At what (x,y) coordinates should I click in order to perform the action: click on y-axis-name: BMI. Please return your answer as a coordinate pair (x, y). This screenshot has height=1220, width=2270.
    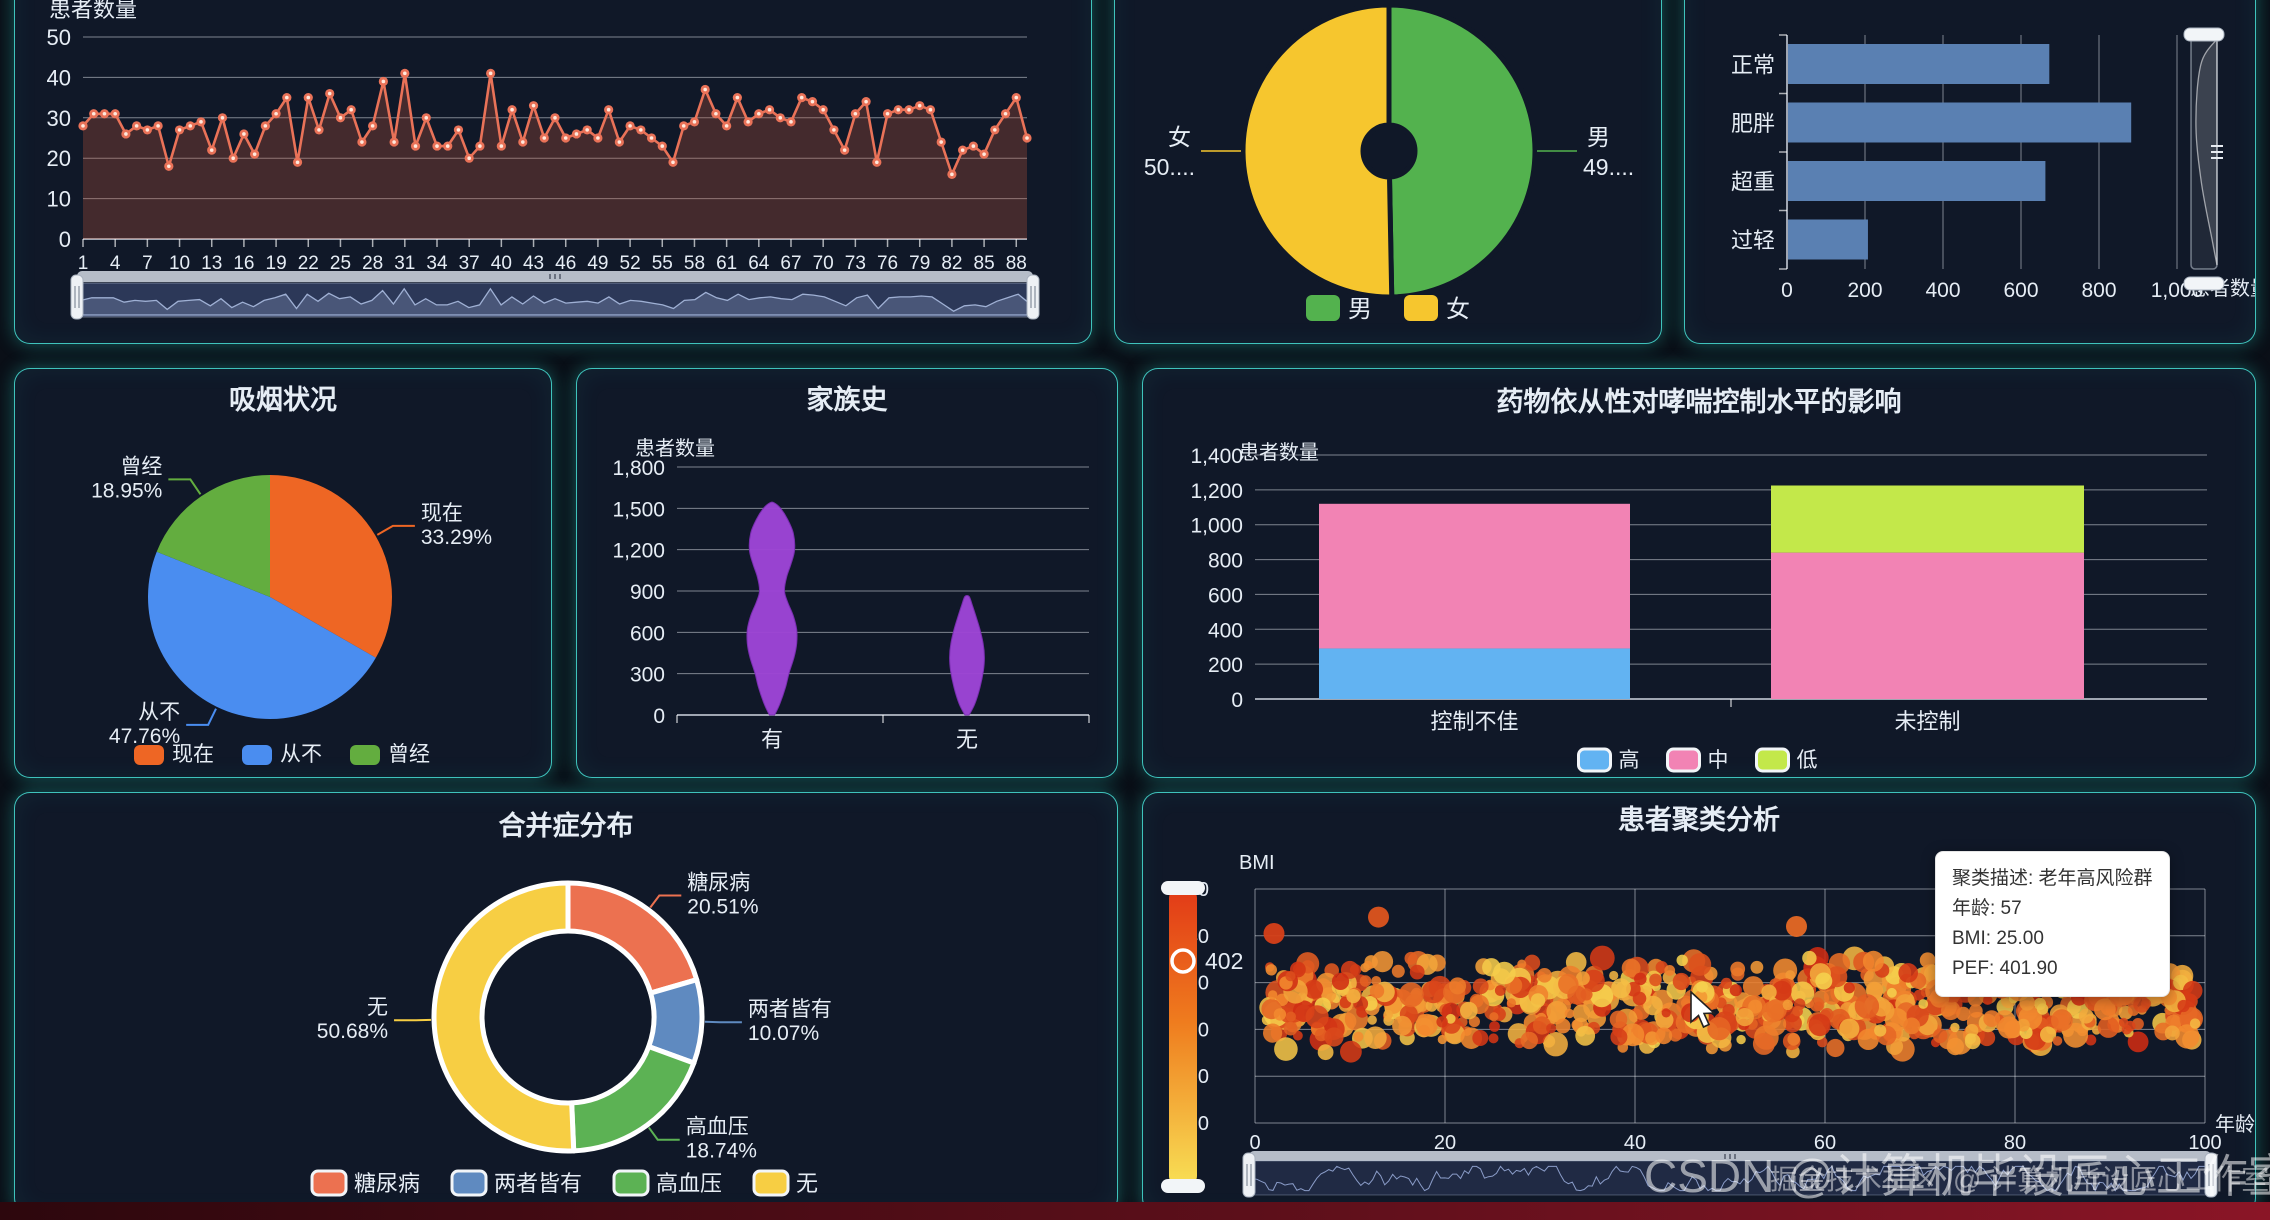
    Looking at the image, I should click on (1257, 863).